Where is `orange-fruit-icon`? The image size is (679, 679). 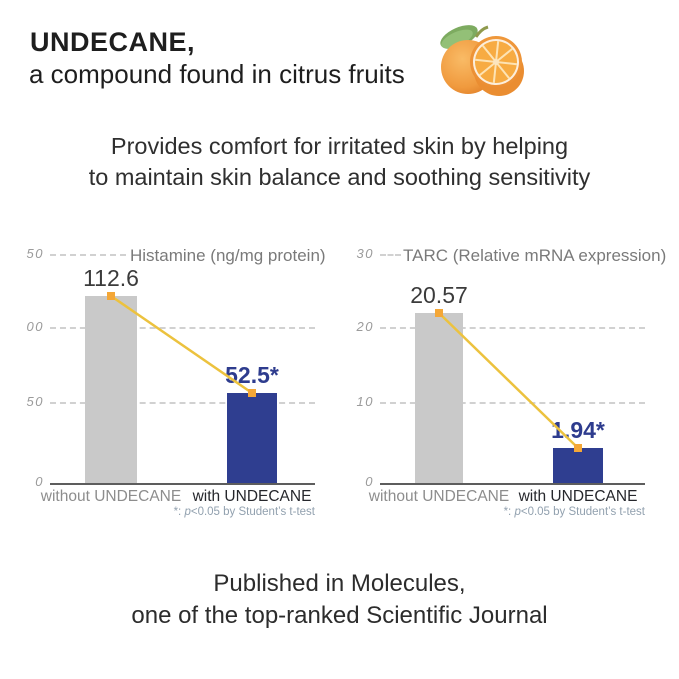
orange-fruit-icon is located at coordinates (482, 60).